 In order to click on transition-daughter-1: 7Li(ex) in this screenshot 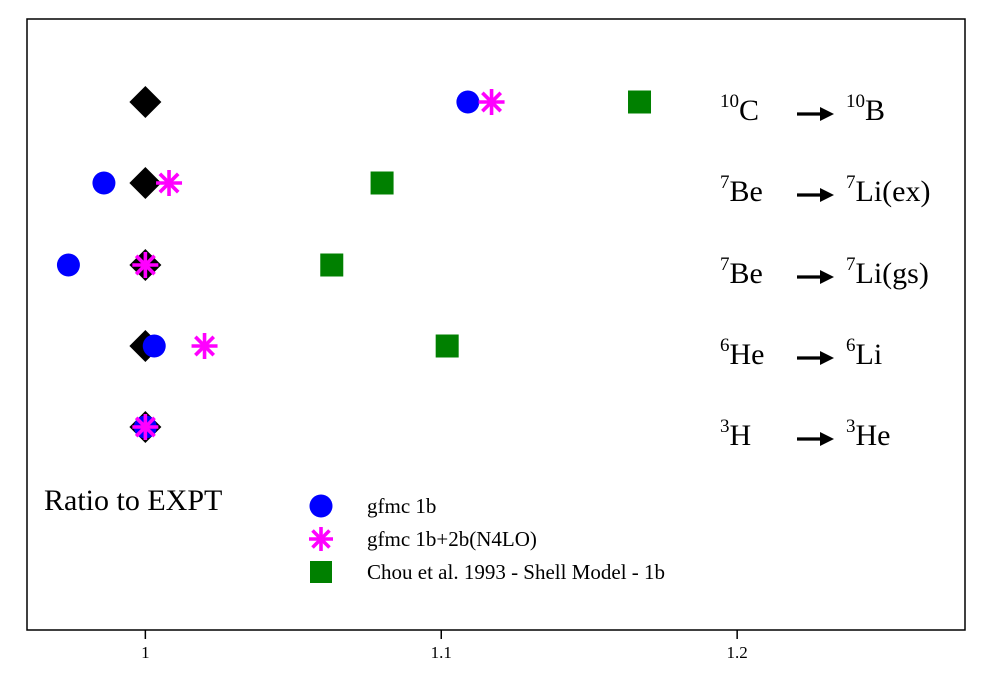, I will do `click(888, 190)`.